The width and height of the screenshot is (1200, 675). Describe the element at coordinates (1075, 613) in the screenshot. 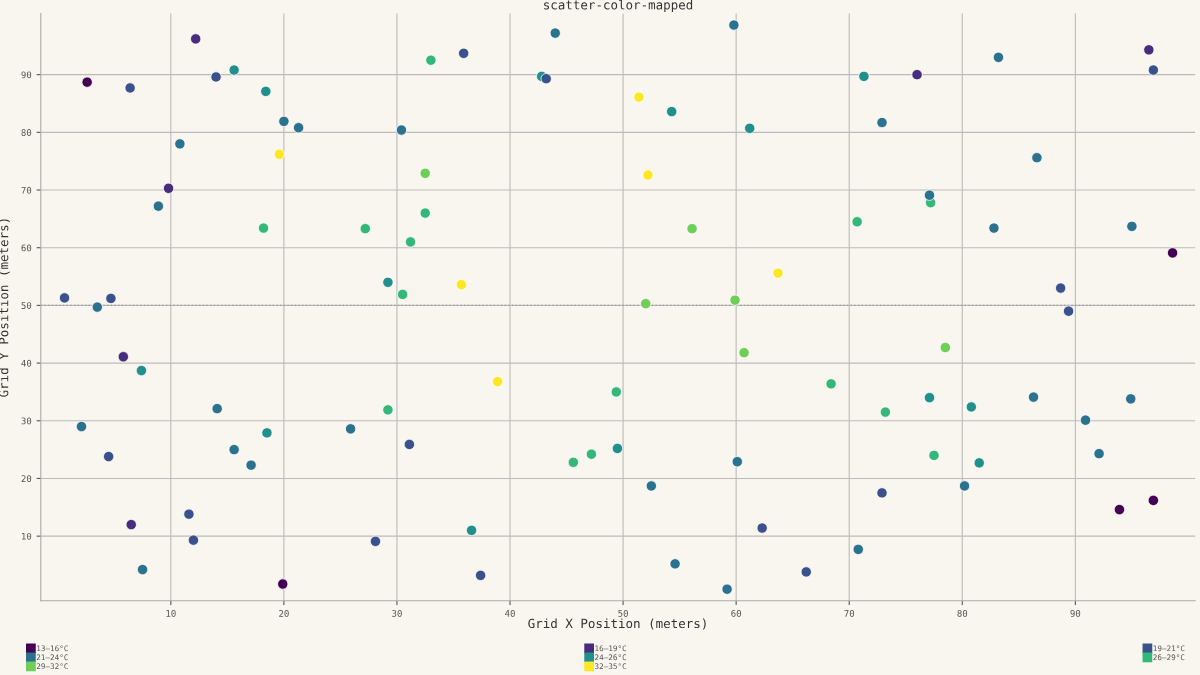

I see `x-tick-label: 90` at that location.